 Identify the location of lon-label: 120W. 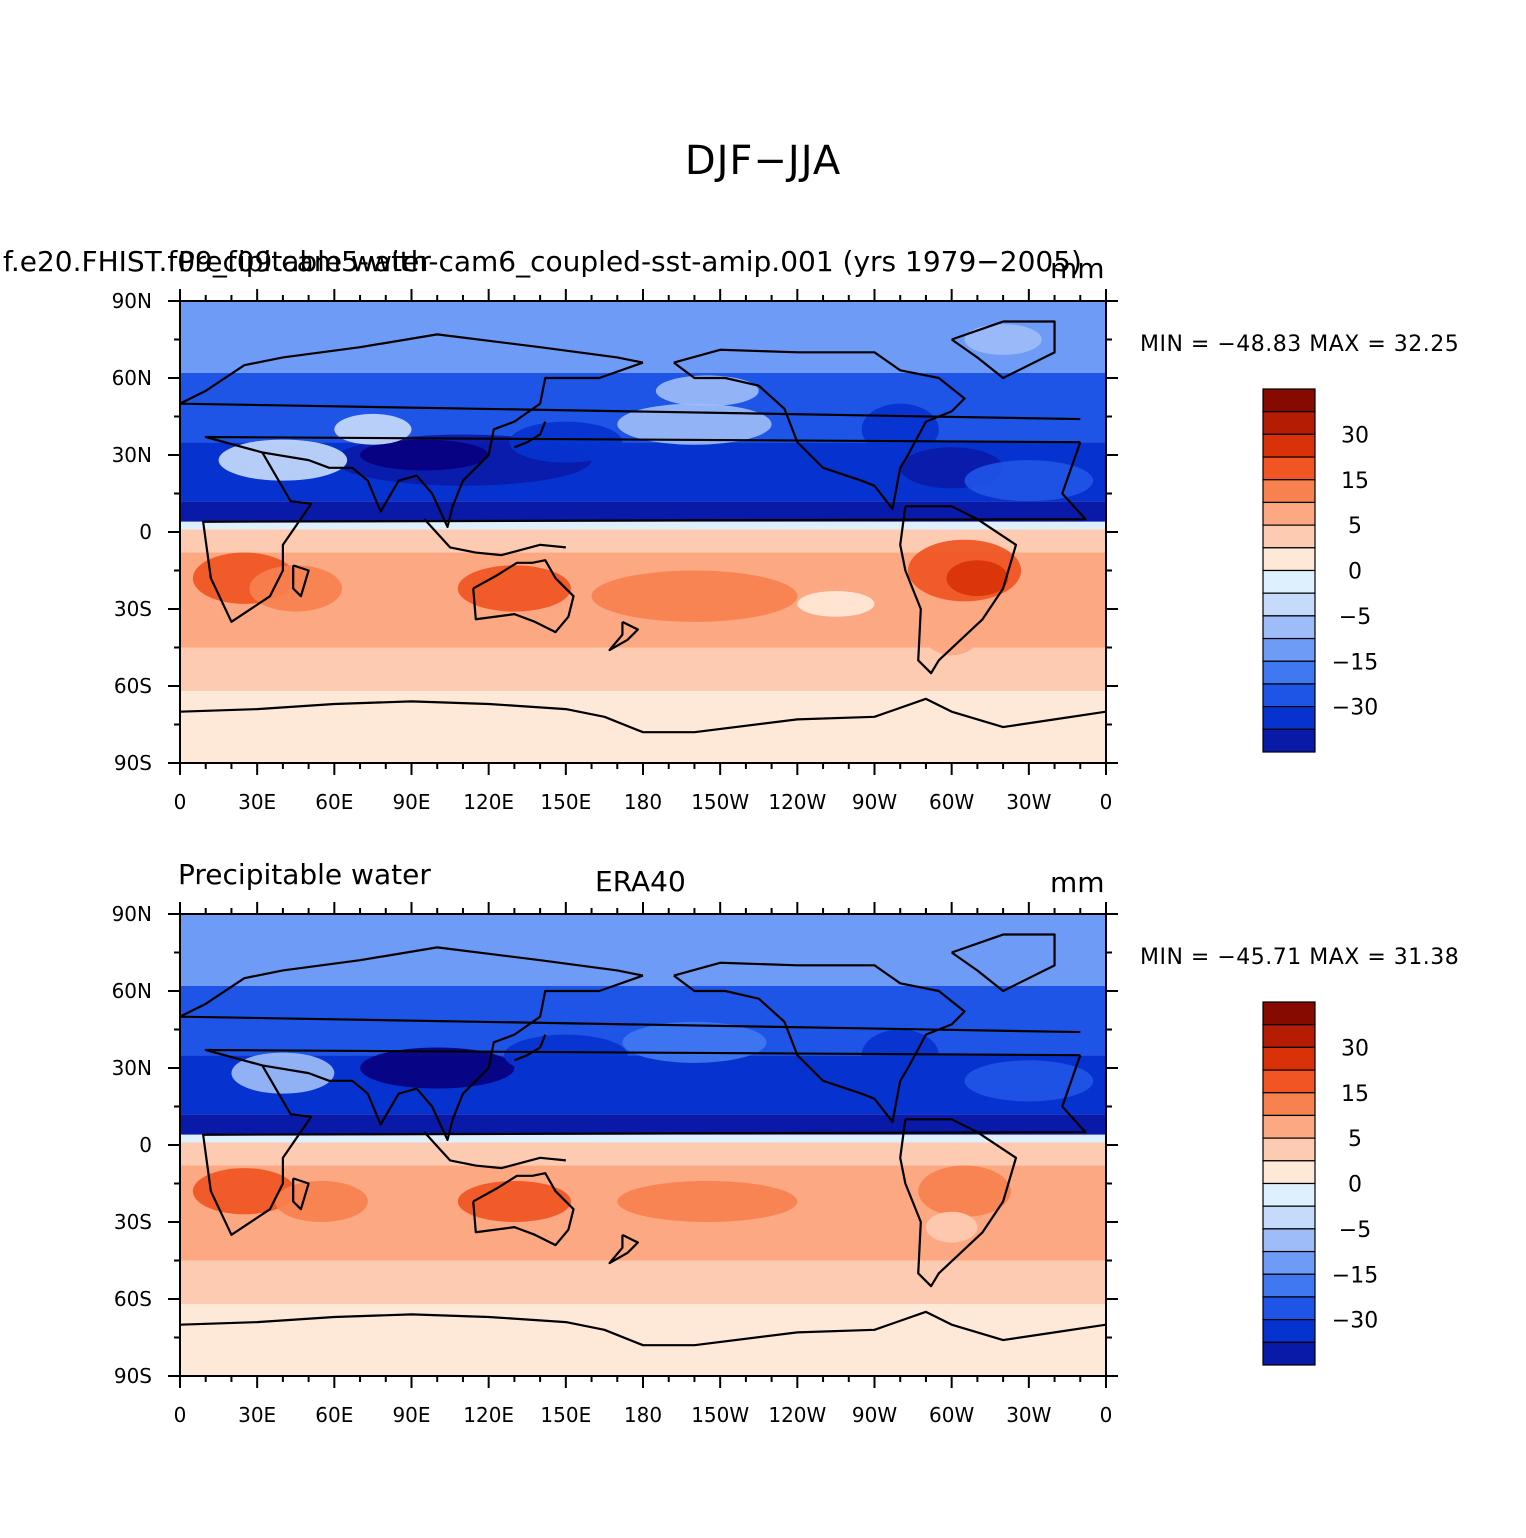
(797, 802).